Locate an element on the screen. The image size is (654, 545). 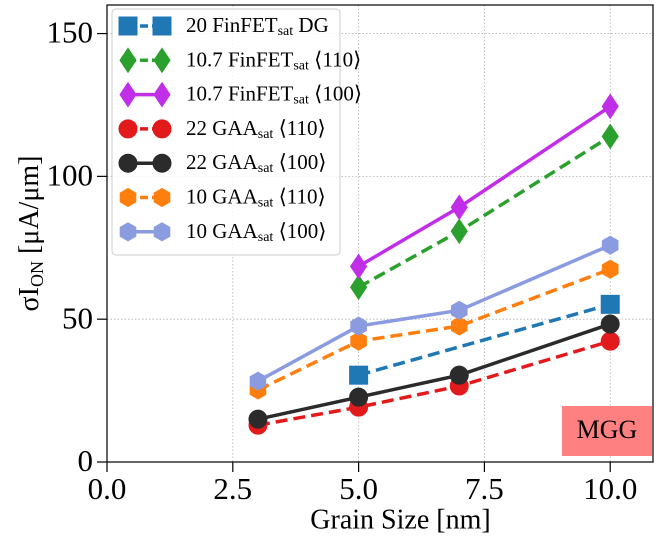
annotation-box is located at coordinates (607, 431).